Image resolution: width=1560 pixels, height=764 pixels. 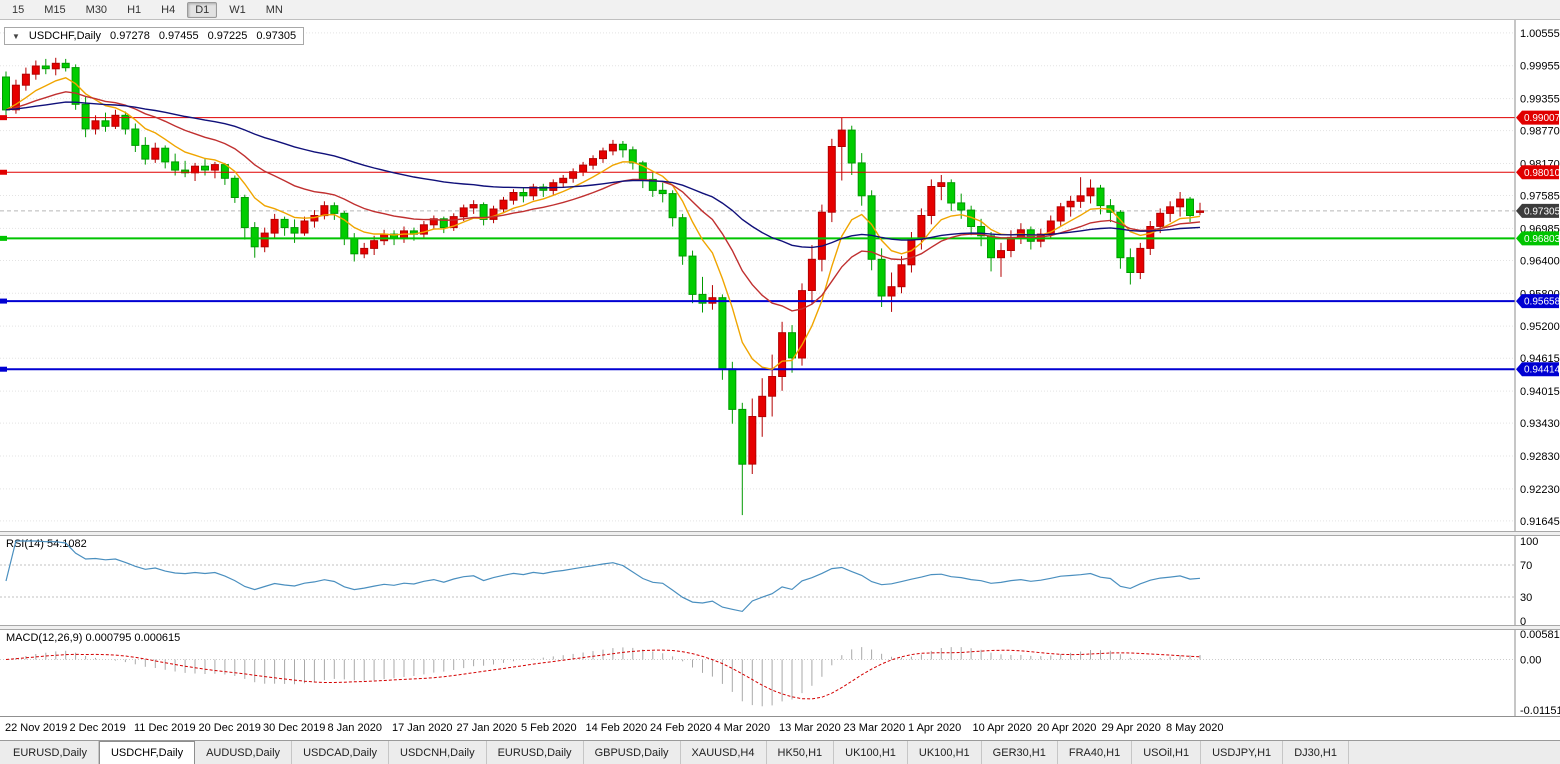 I want to click on chart-tab-usoil-h1: USOil,H1, so click(x=1167, y=752).